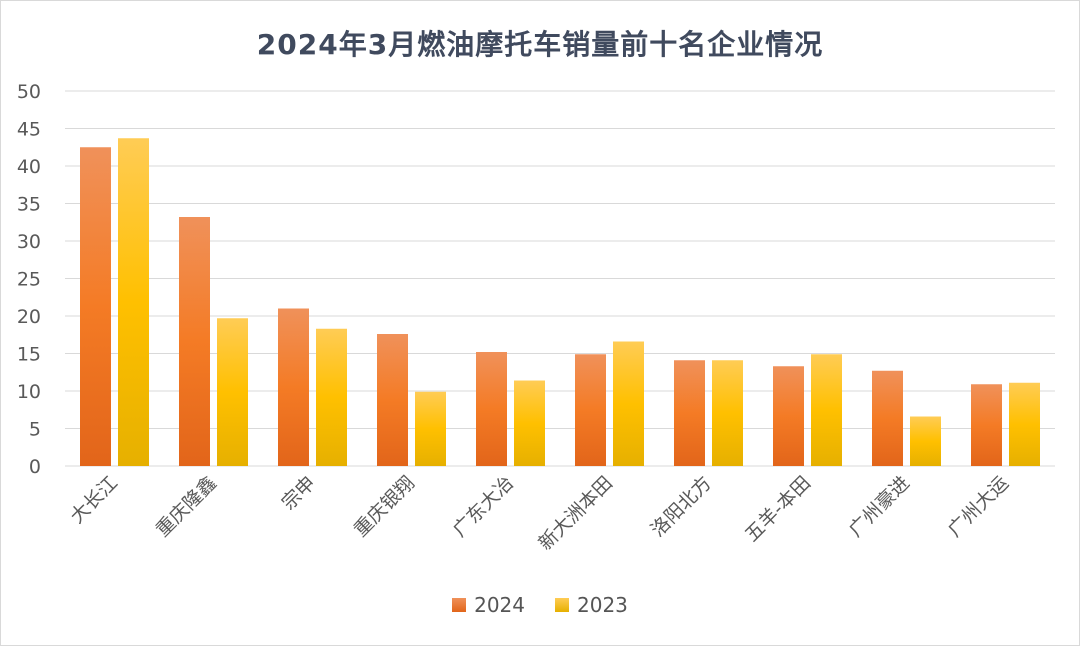 The width and height of the screenshot is (1080, 646). I want to click on chart-title: 2024年3月燃油摩托车销量前十名企业情况, so click(540, 44).